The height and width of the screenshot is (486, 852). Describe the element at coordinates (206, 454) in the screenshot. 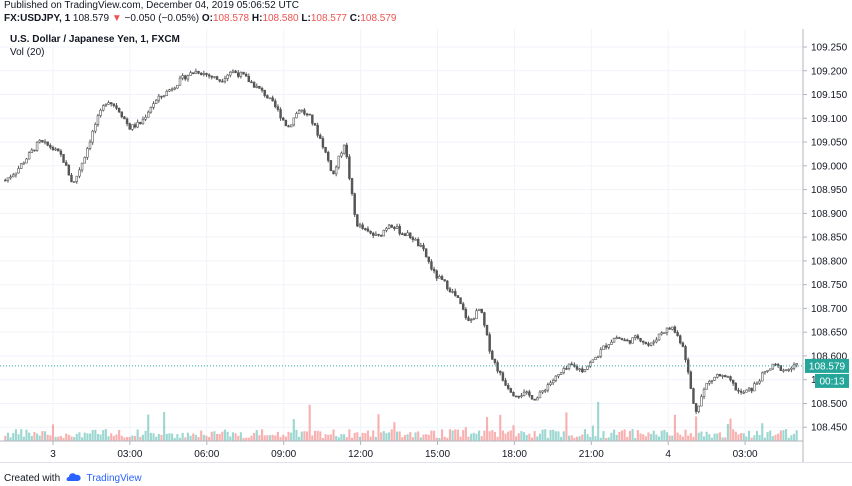

I see `time-tick-label: 06:00` at that location.